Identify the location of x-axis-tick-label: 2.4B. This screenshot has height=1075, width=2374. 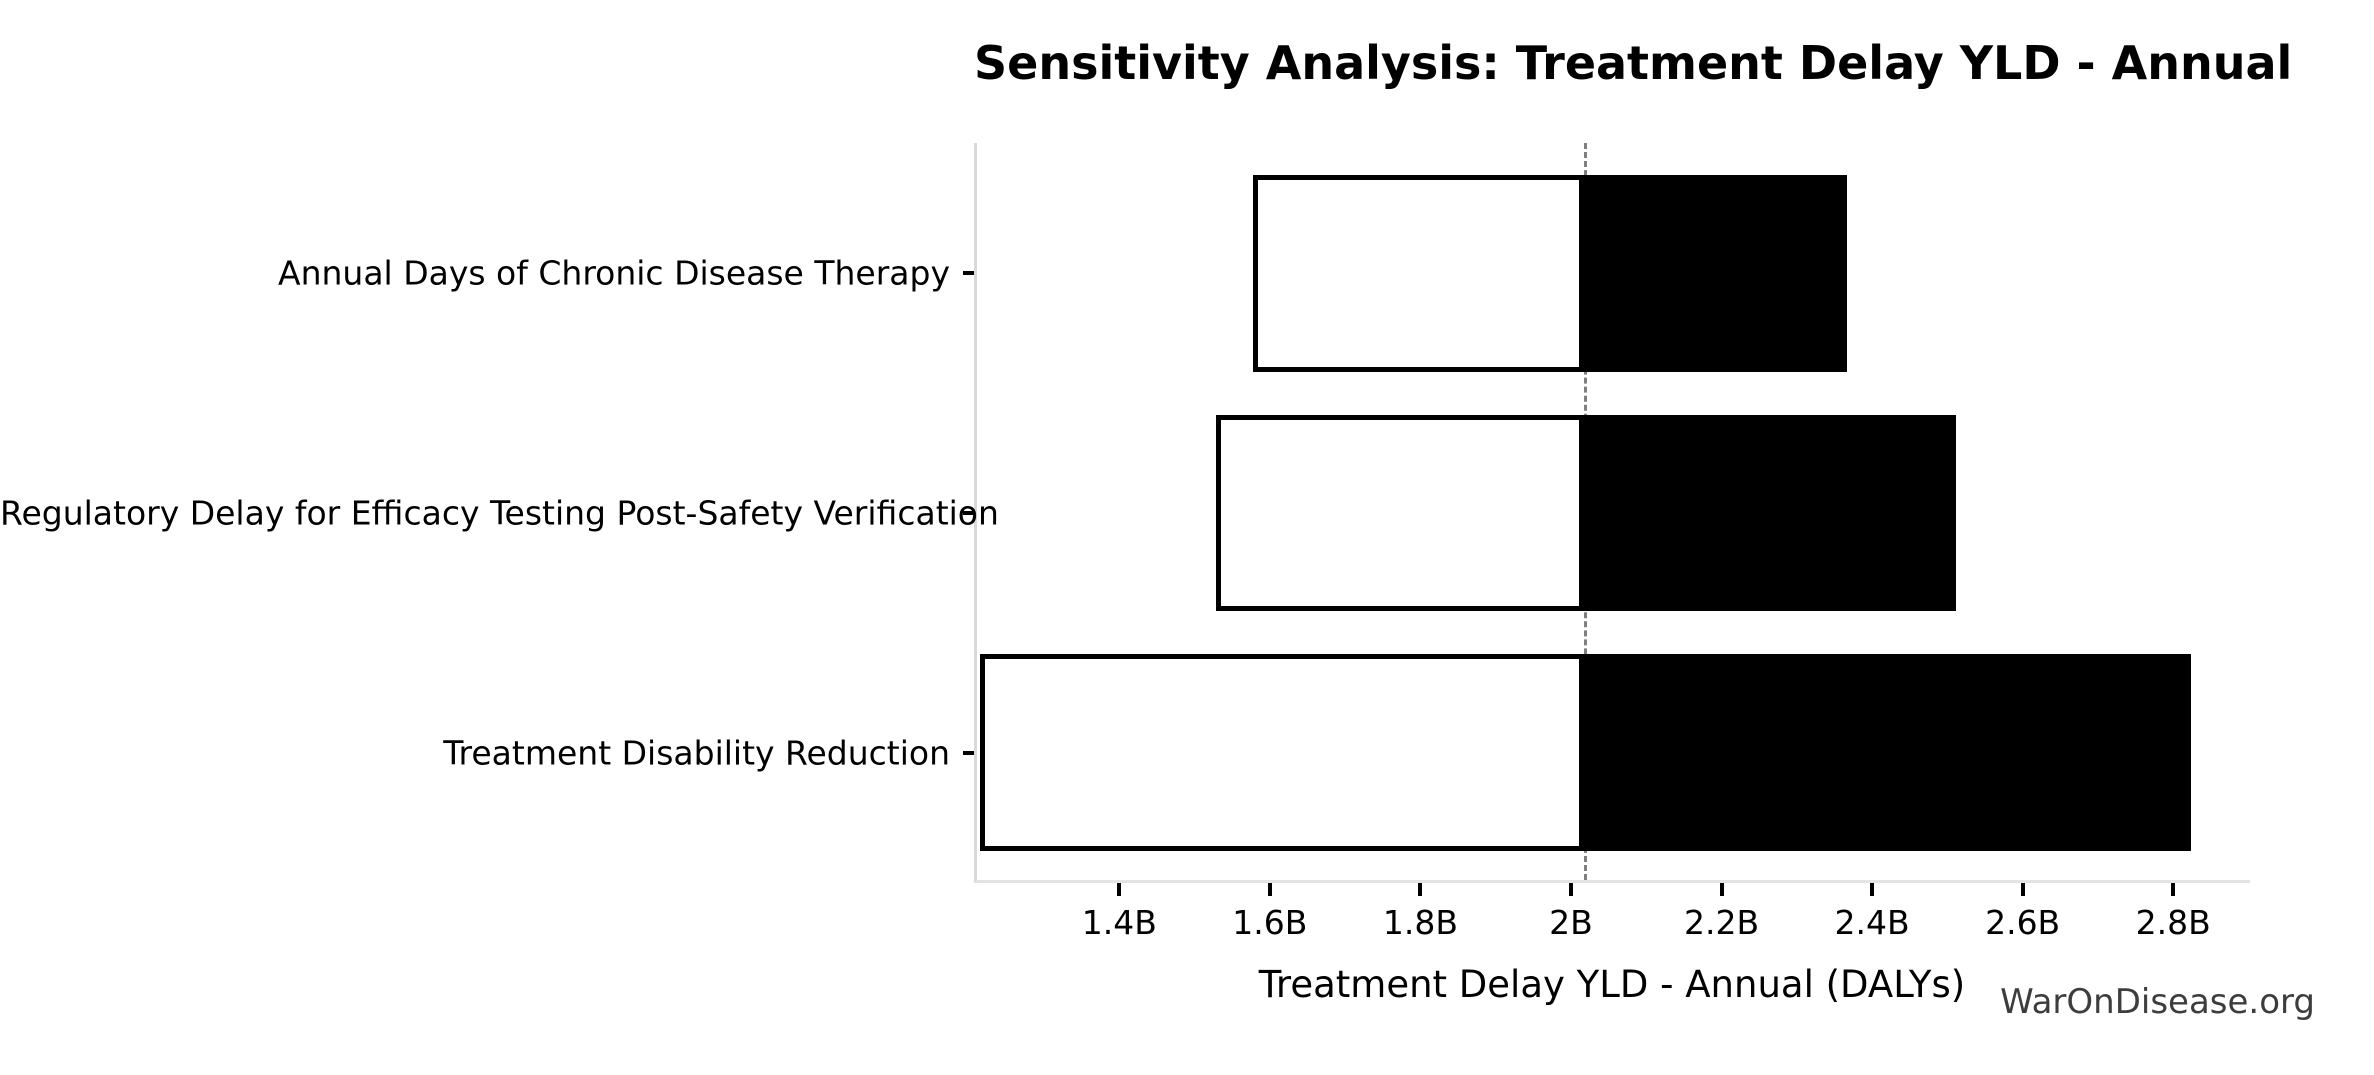
(1872, 922).